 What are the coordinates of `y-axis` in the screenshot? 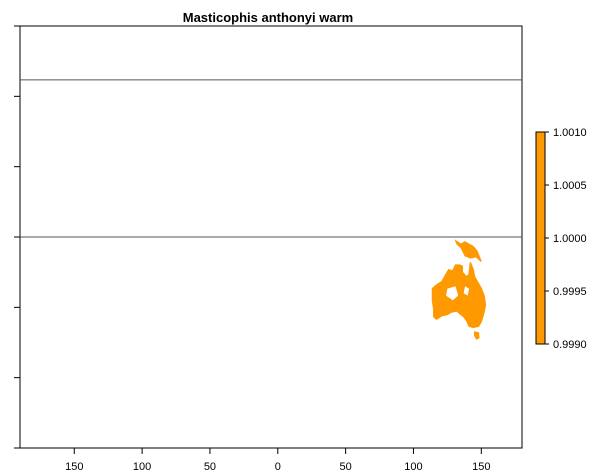 It's located at (17, 237).